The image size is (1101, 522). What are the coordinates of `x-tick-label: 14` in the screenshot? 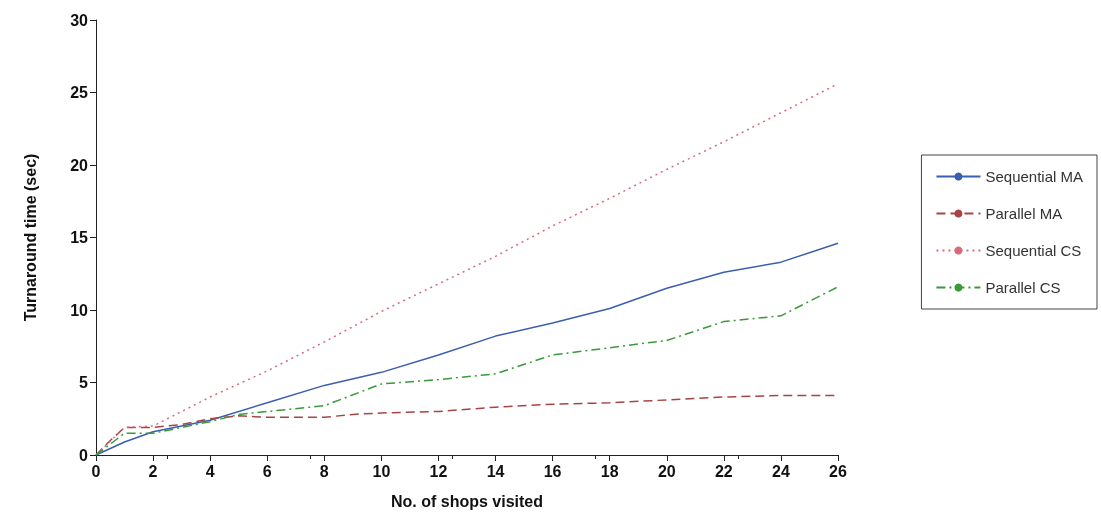 It's located at (495, 471).